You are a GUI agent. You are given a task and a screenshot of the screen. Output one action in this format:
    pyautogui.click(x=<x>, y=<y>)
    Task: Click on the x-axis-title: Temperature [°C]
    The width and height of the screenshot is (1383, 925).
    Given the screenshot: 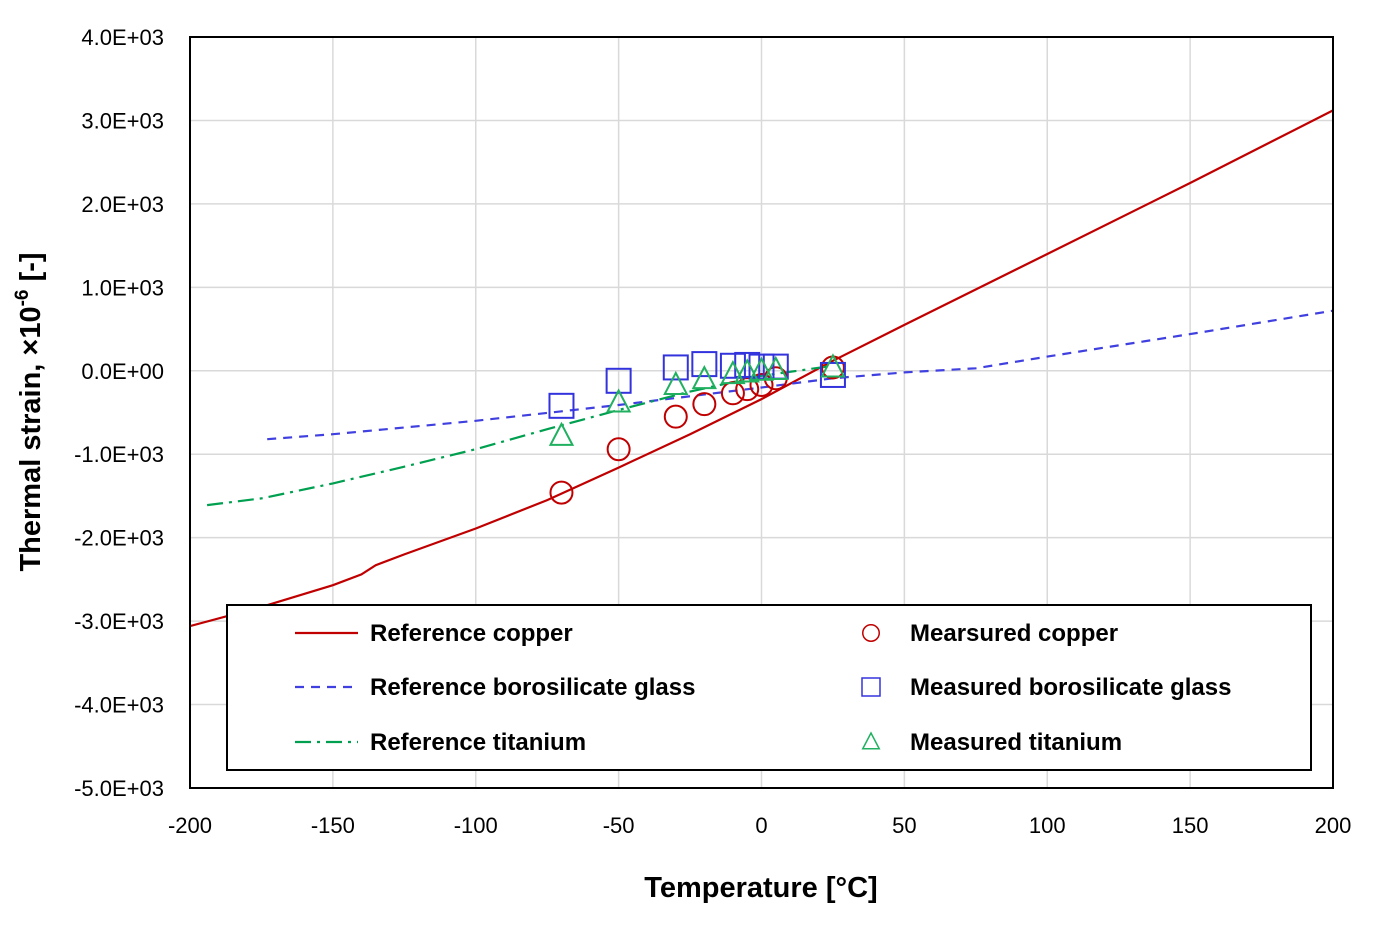 What is the action you would take?
    pyautogui.click(x=760, y=888)
    